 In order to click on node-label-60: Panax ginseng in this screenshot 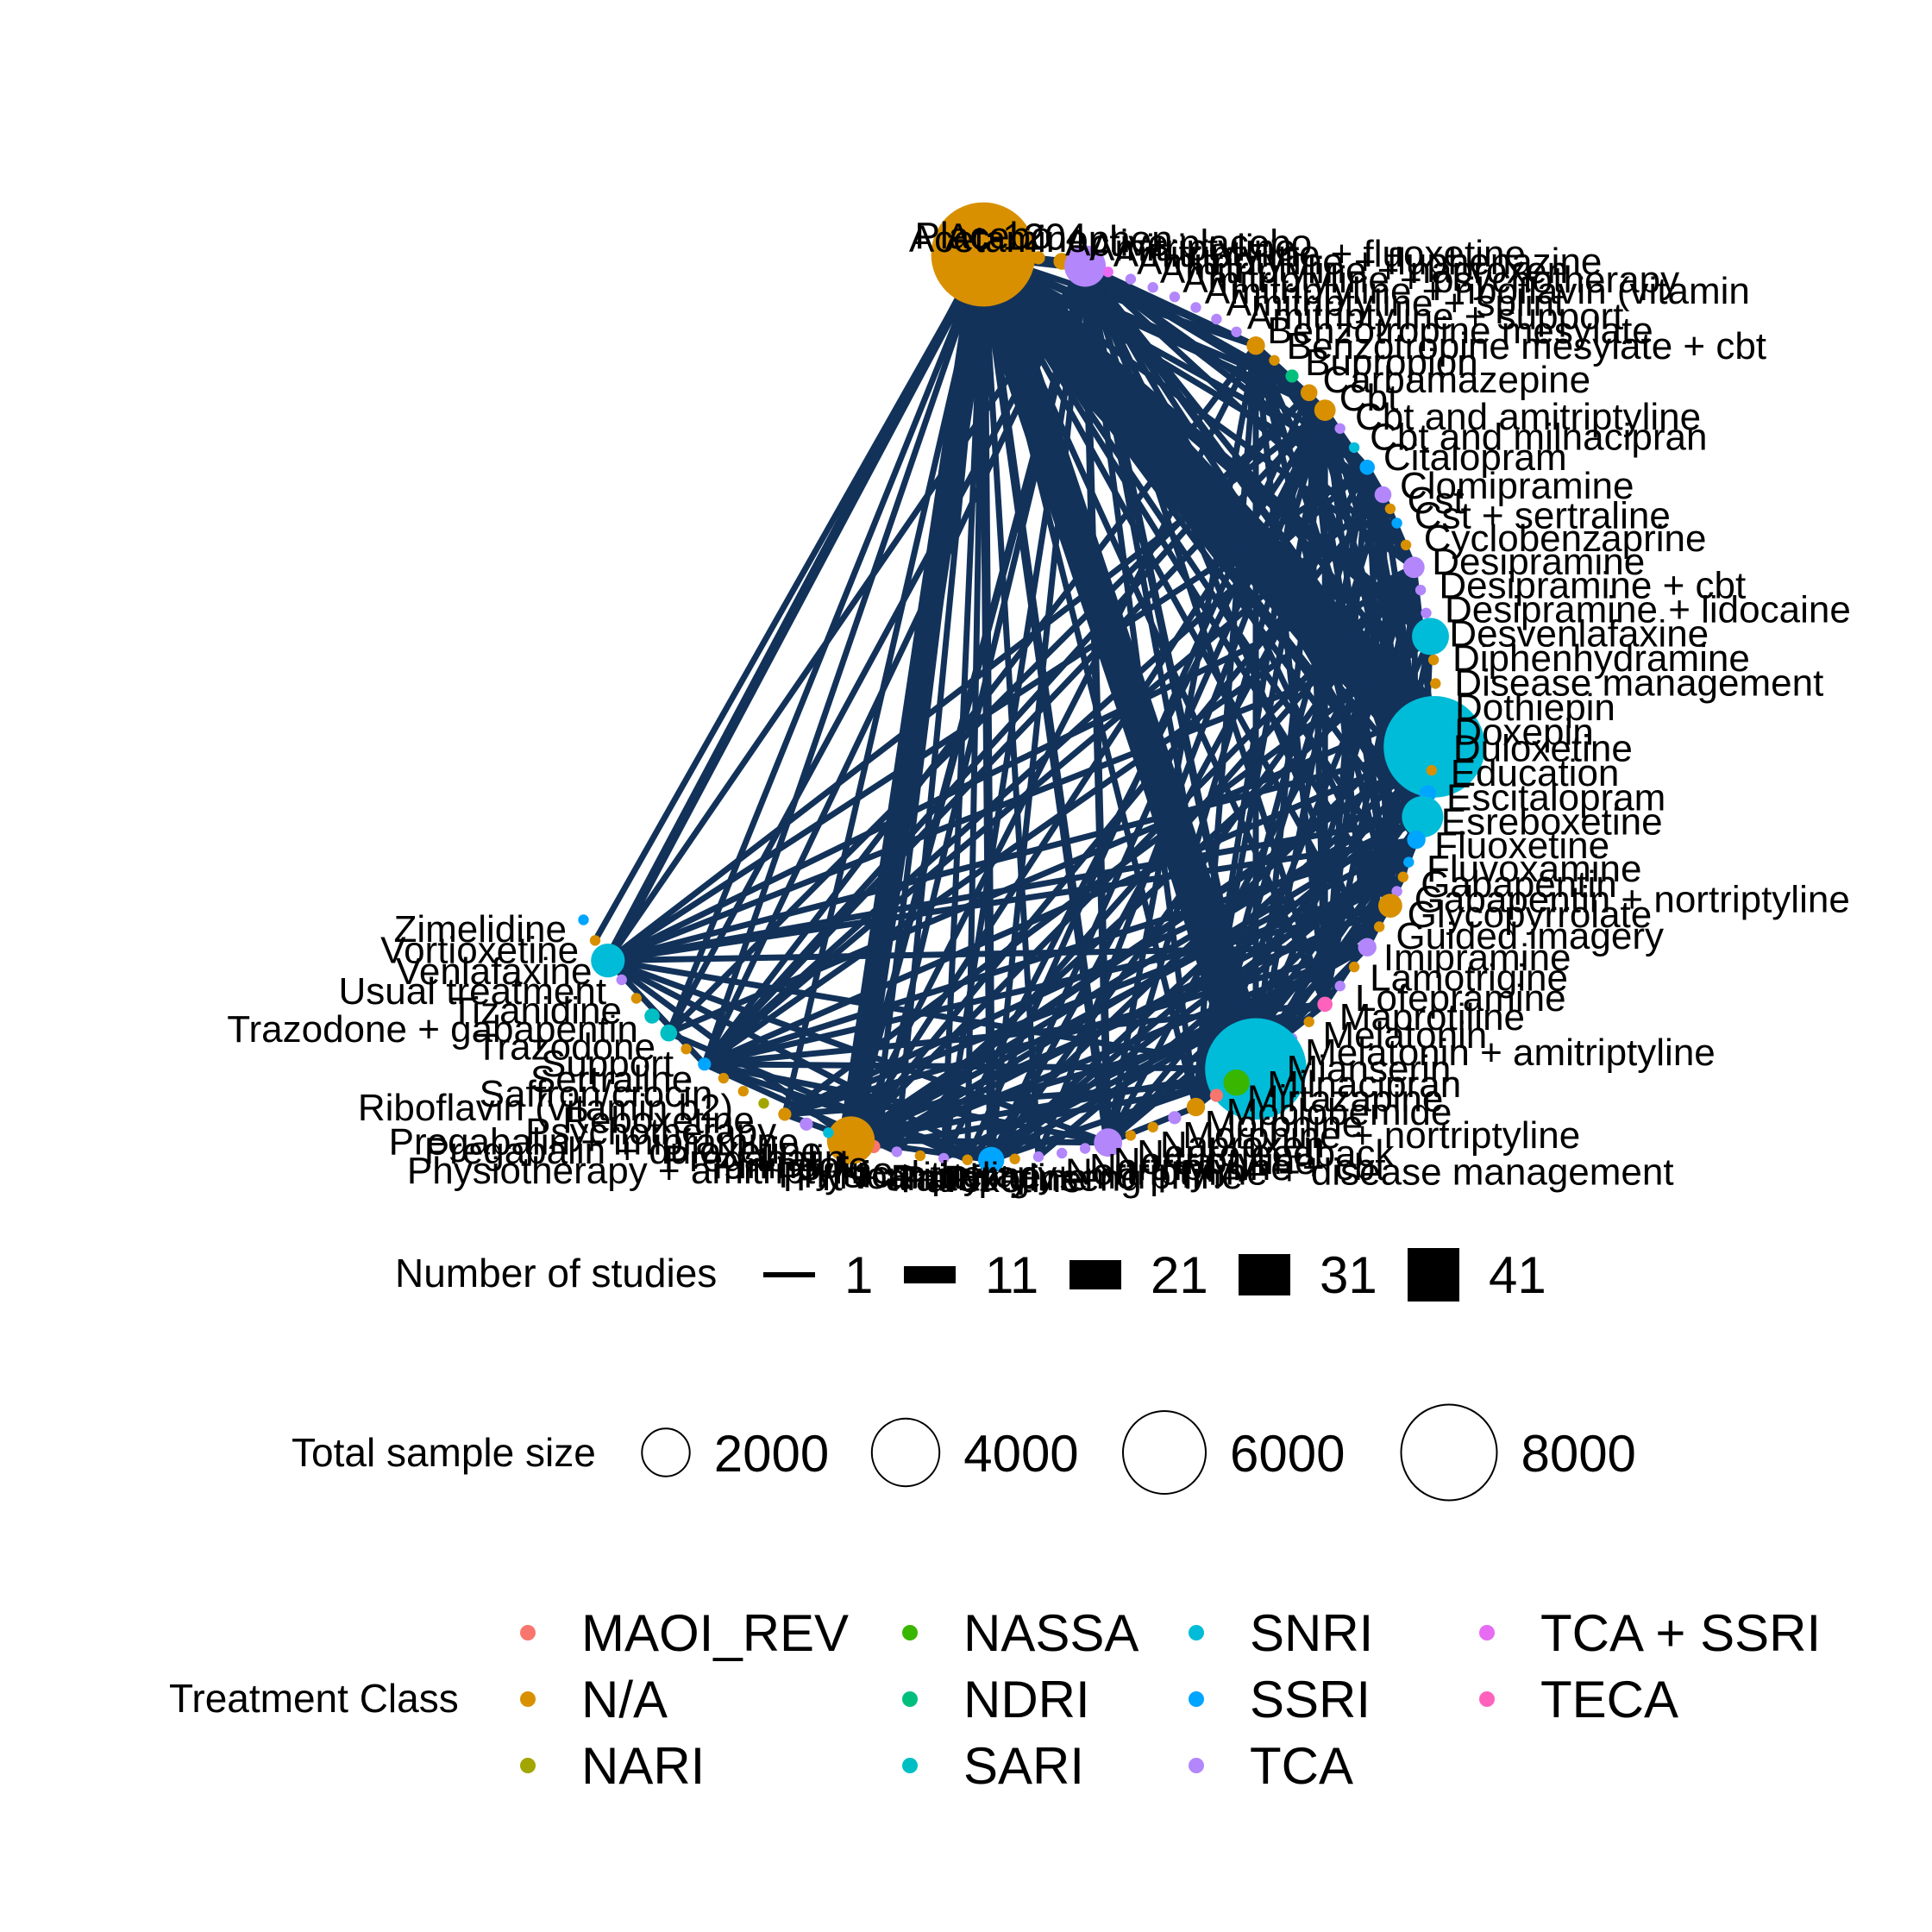, I will do `click(1017, 1179)`.